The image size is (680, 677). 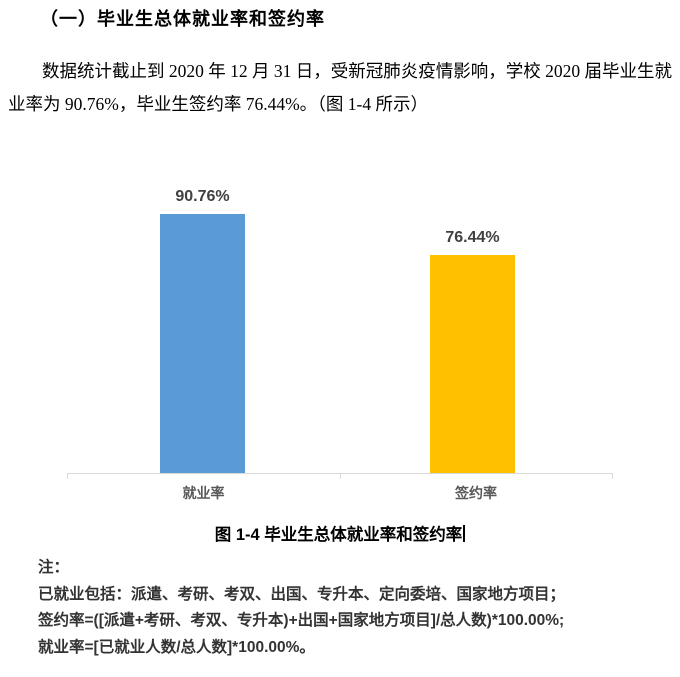 I want to click on section-heading: （一）毕业生总体就业率和签约率, so click(x=182, y=19).